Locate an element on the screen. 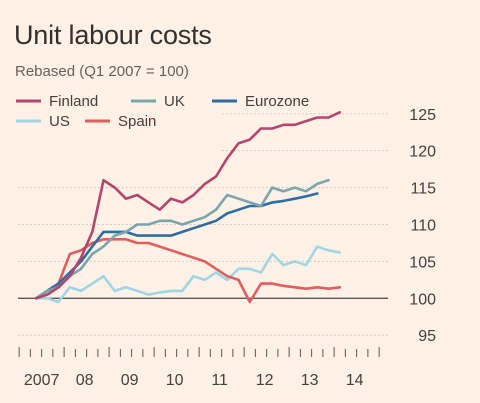 This screenshot has width=480, height=403. y-tick-label: 100 is located at coordinates (422, 299).